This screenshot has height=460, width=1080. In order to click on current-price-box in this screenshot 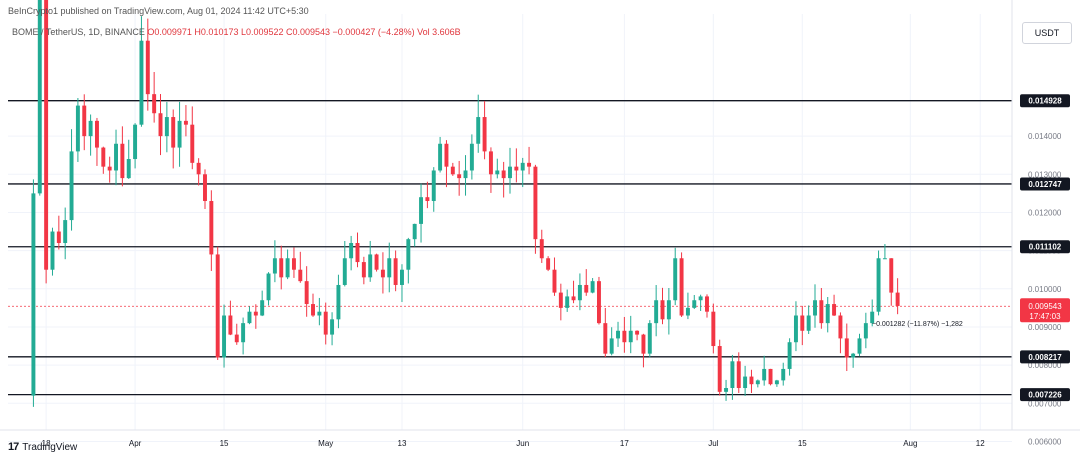, I will do `click(1045, 310)`.